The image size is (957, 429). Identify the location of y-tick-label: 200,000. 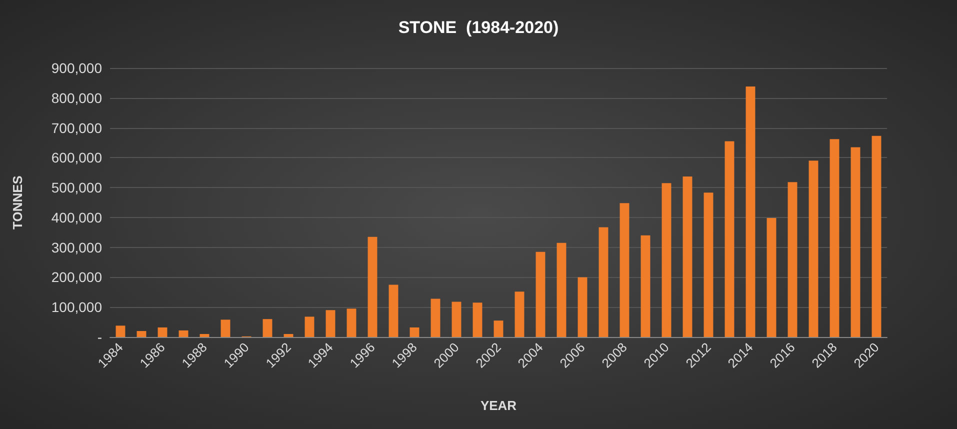
(76, 277).